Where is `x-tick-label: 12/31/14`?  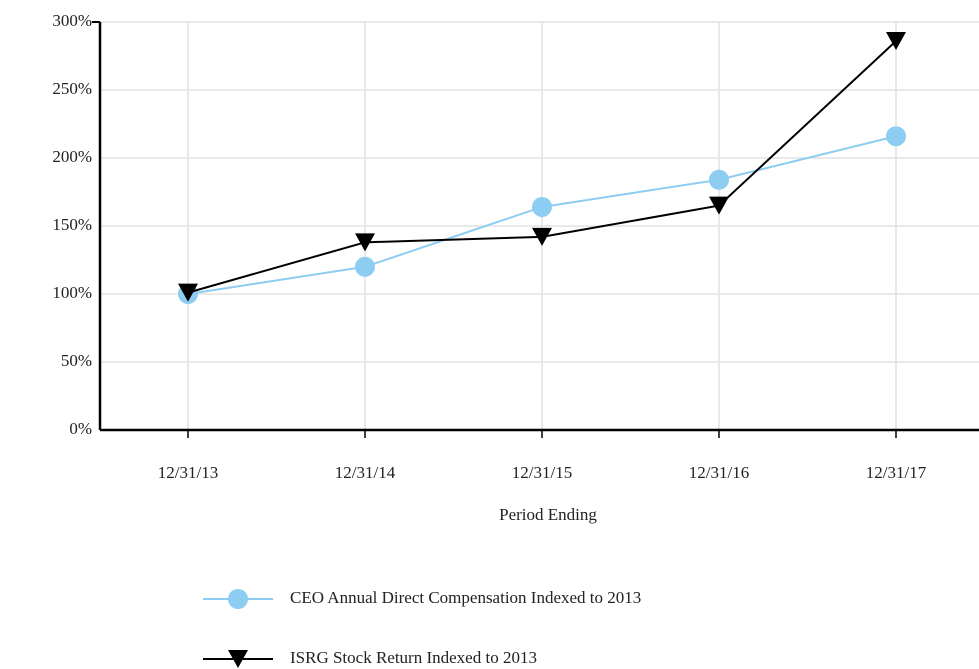
x-tick-label: 12/31/14 is located at coordinates (365, 472).